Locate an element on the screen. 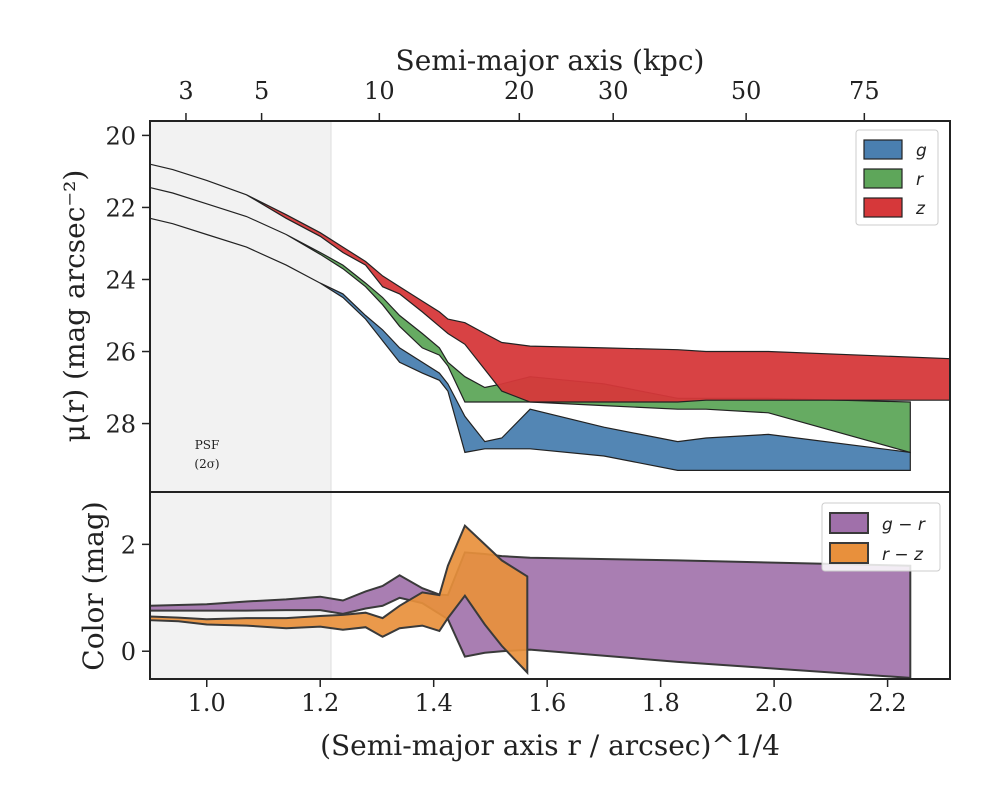 Image resolution: width=1000 pixels, height=800 pixels. bottom-x-tick-label: 1.6 is located at coordinates (547, 703).